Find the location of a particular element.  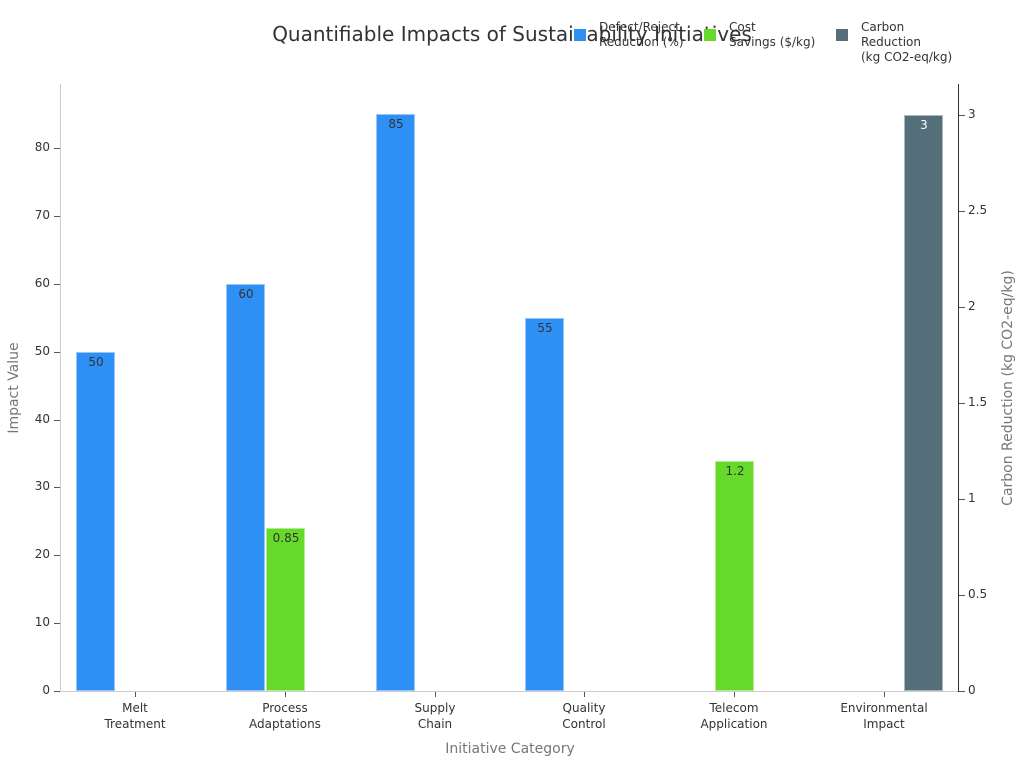

bar-value-label: 0.85 is located at coordinates (286, 537).